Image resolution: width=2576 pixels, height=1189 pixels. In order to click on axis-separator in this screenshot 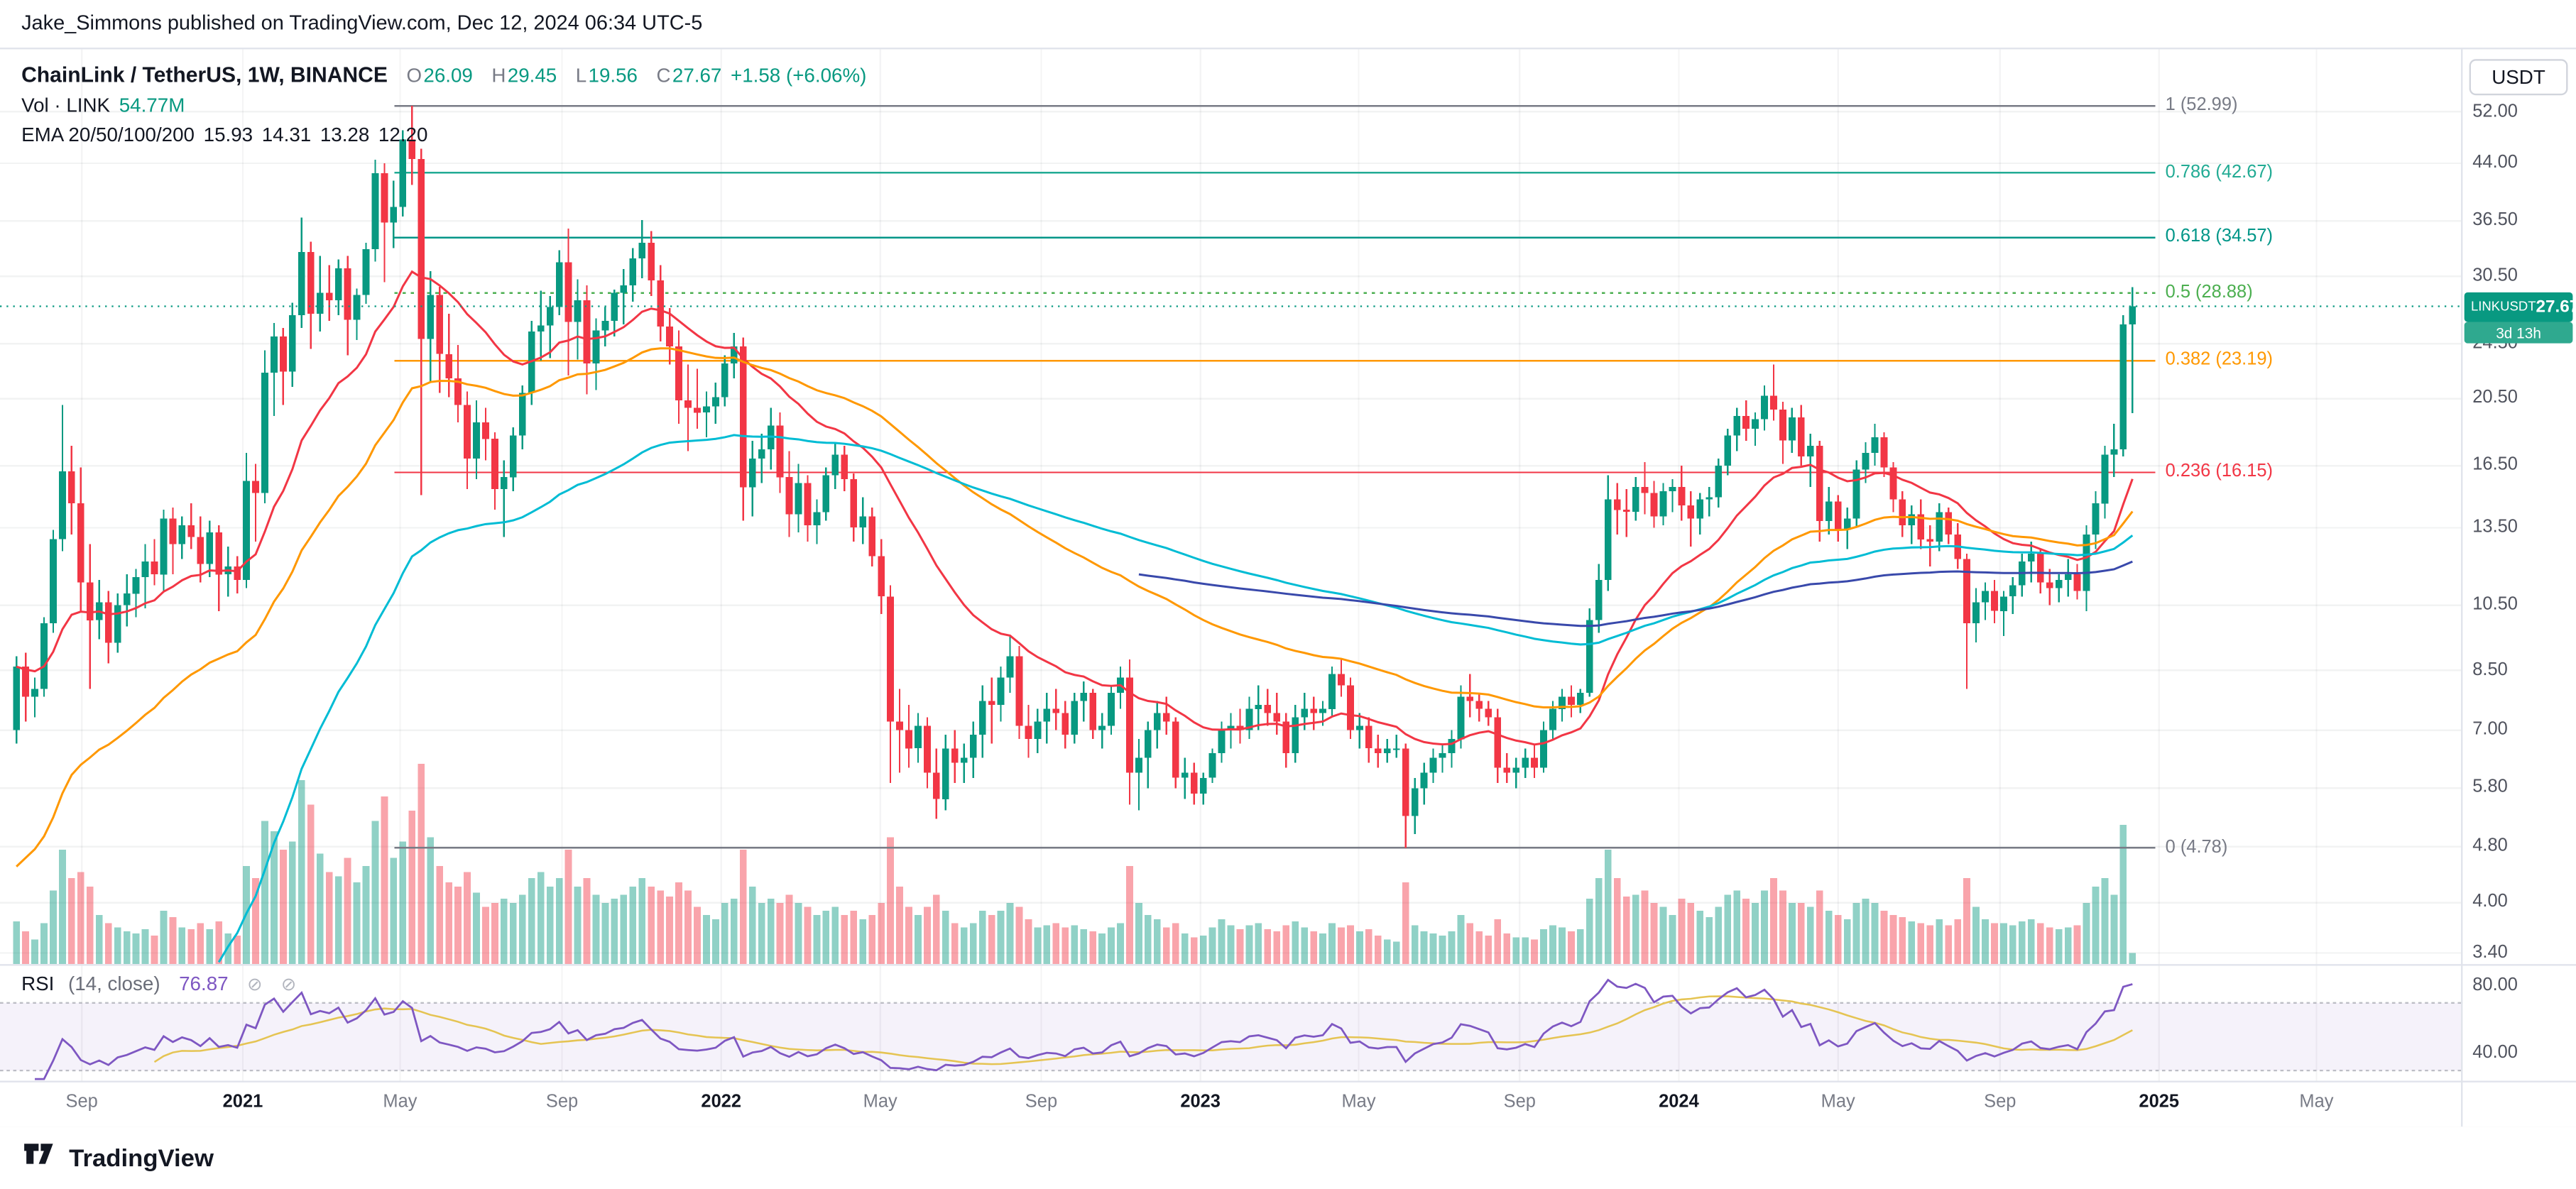, I will do `click(1288, 1081)`.